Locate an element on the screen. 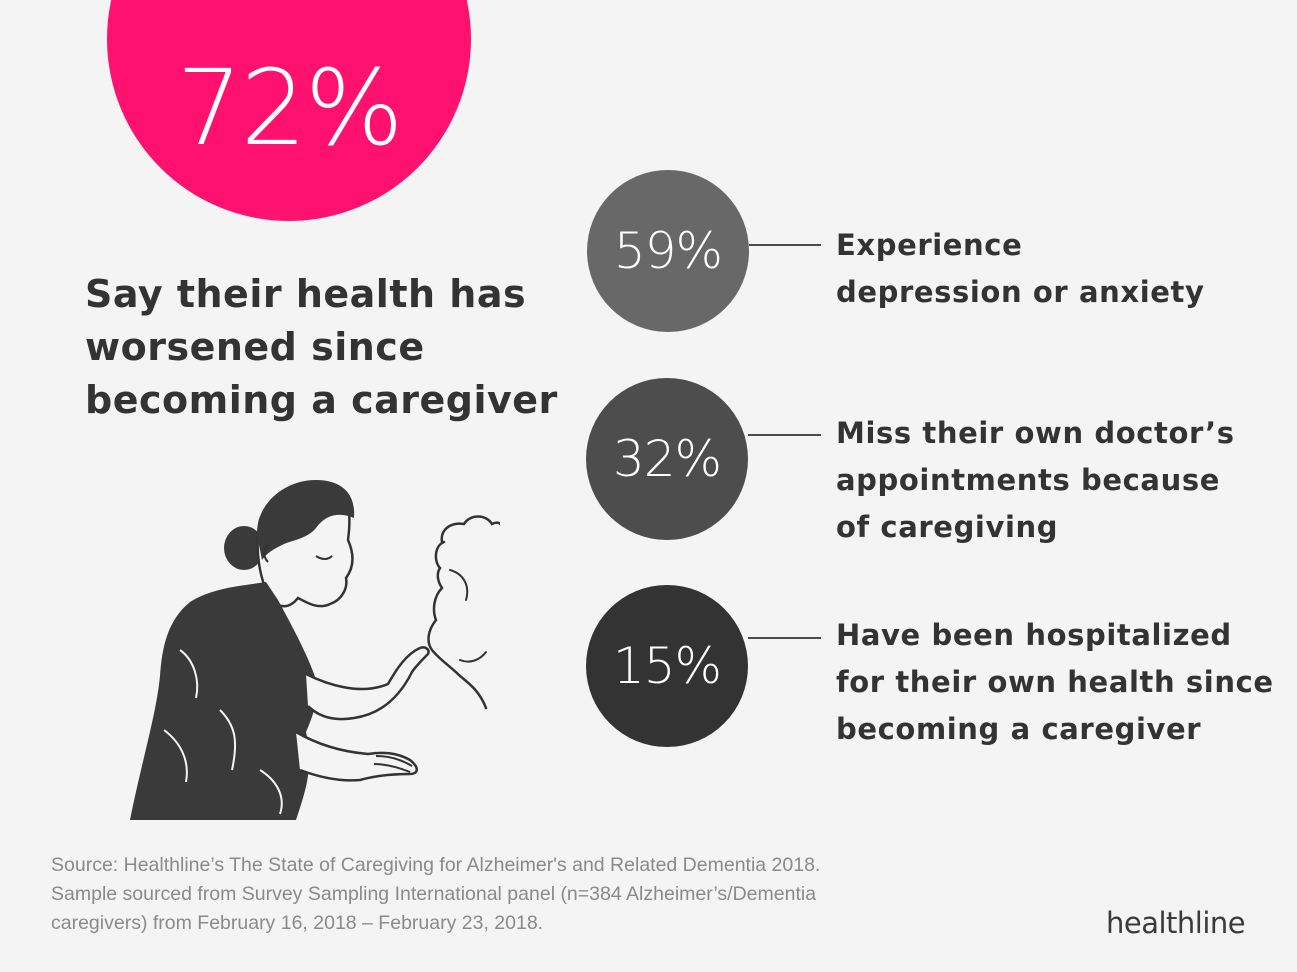 This screenshot has height=972, width=1297. headline-line: becoming a caregiver is located at coordinates (321, 400).